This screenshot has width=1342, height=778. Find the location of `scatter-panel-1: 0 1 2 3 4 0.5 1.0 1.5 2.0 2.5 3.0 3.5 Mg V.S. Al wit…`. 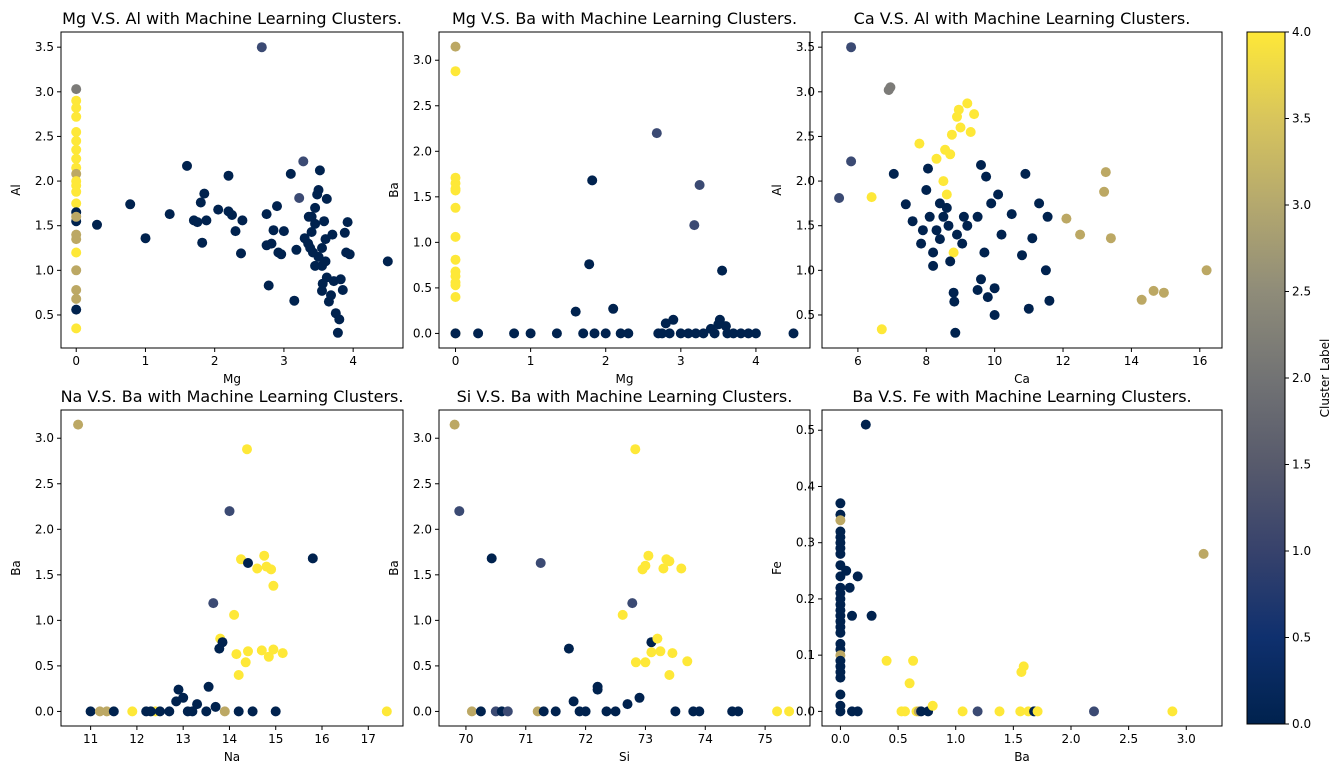

scatter-panel-1: 0 1 2 3 4 0.5 1.0 1.5 2.0 2.5 3.0 3.5 Mg V.S. Al wit… is located at coordinates (206, 197).